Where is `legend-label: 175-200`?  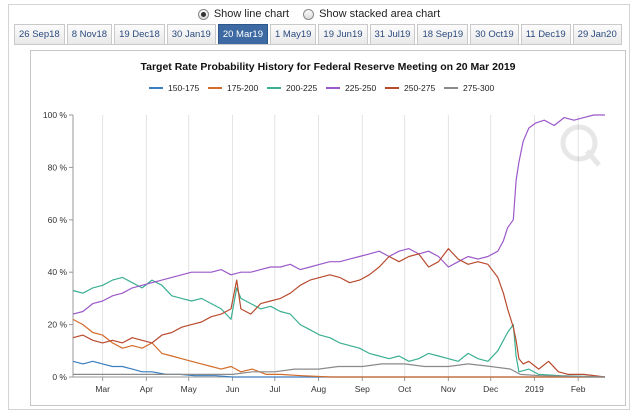
legend-label: 175-200 is located at coordinates (242, 88).